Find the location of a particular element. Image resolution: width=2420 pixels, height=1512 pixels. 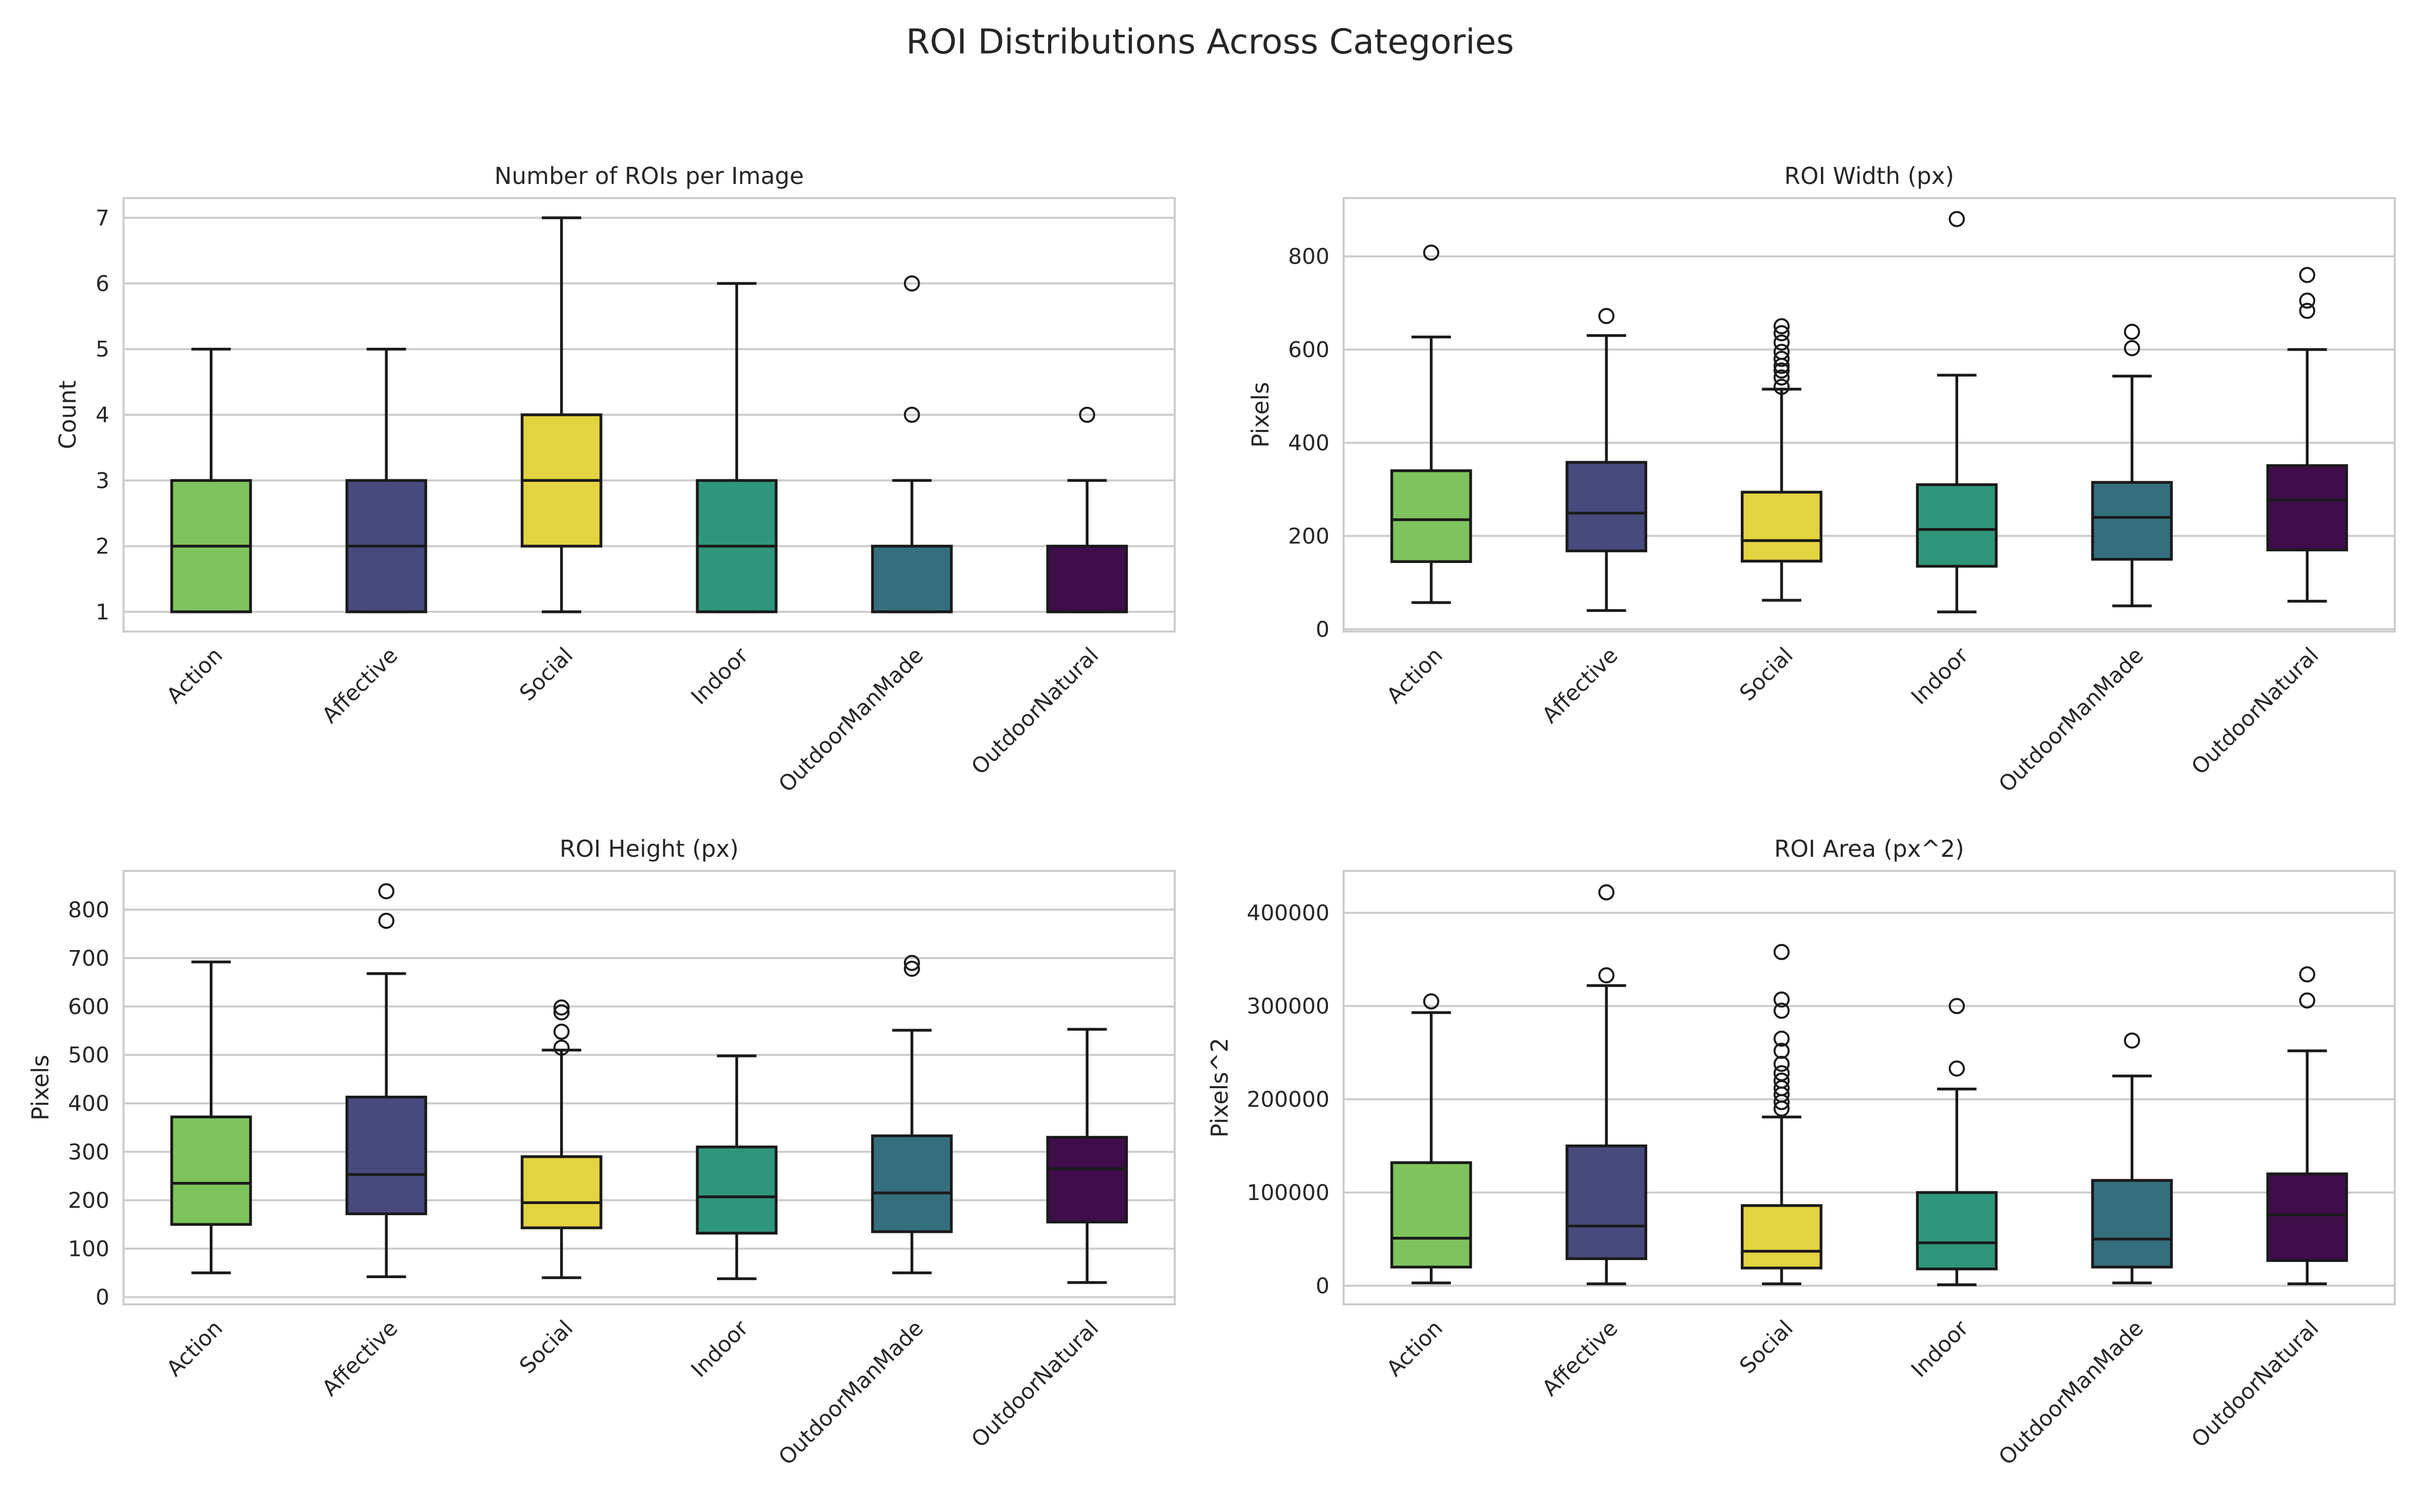

y-tick-label: 300 is located at coordinates (88, 1152).